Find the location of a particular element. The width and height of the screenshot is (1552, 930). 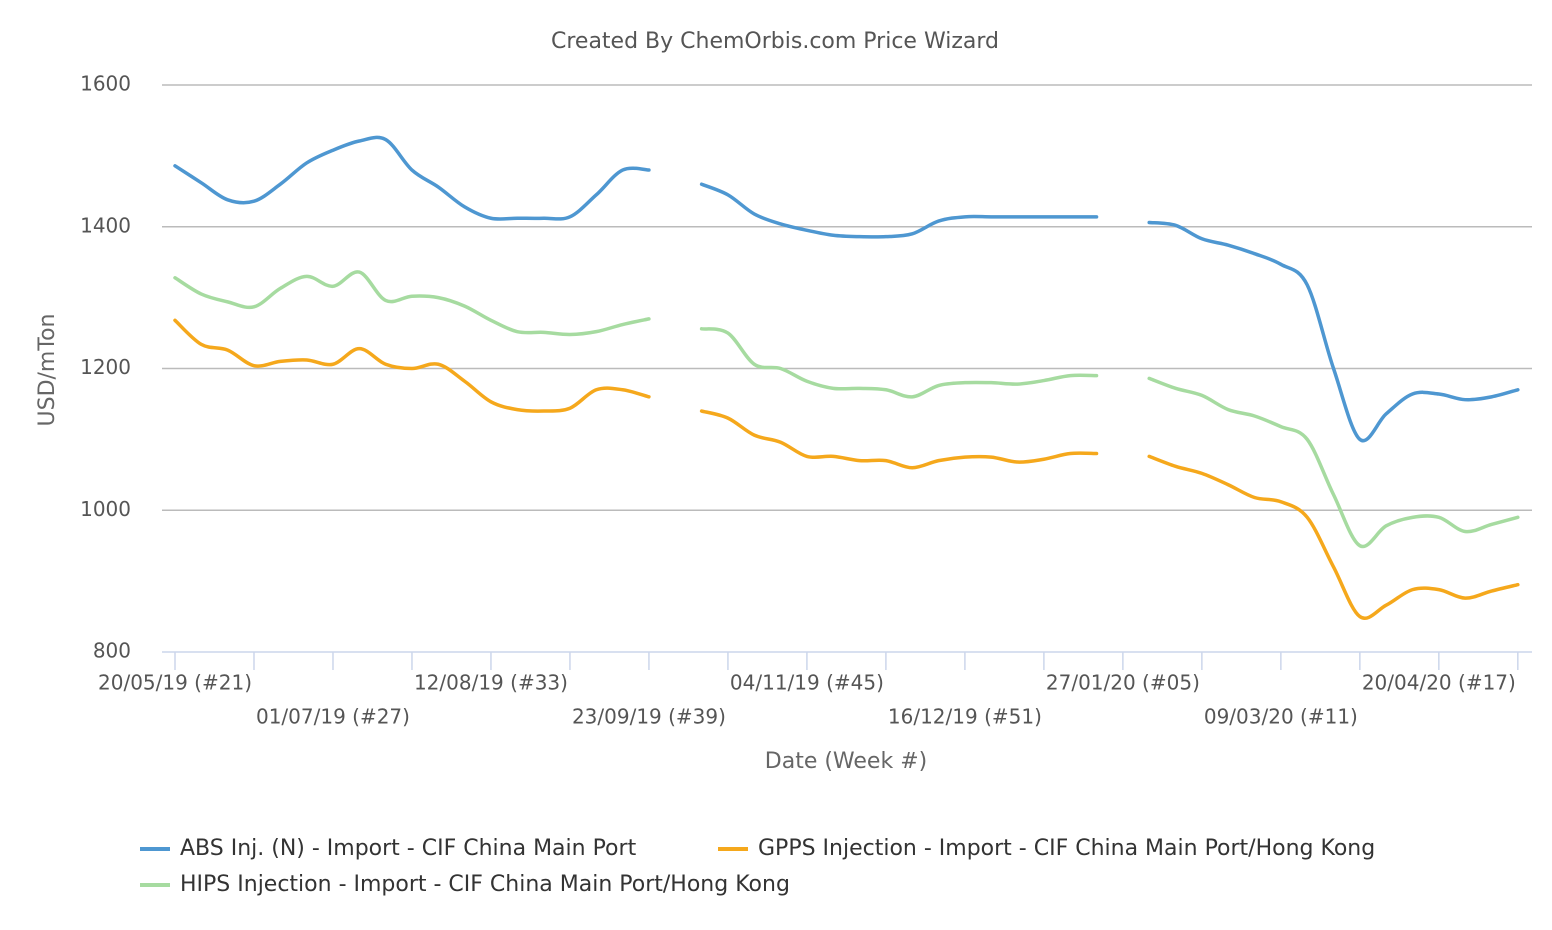

chart-title: Created By ChemOrbis.com Price Wizard is located at coordinates (775, 41).